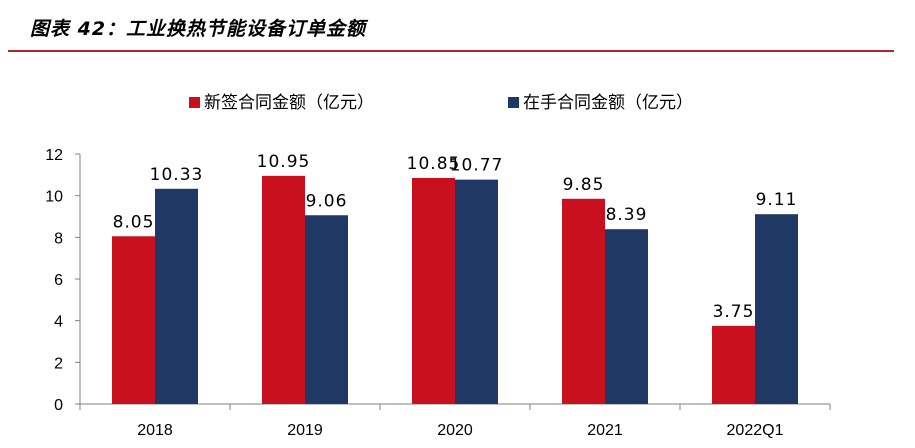 This screenshot has width=915, height=448. What do you see at coordinates (133, 320) in the screenshot?
I see `bar-new-contracts-2018` at bounding box center [133, 320].